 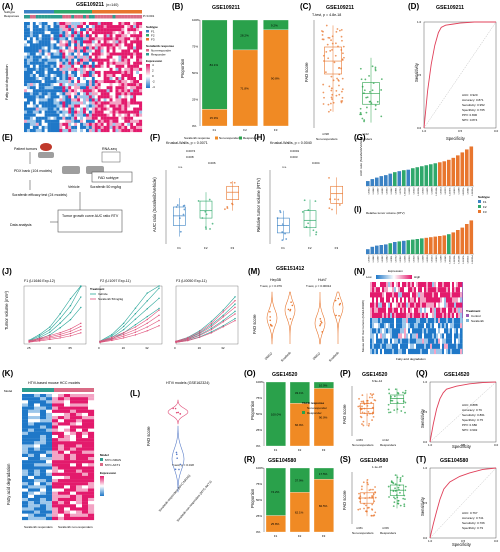 What do you see at coordinates (392, 190) in the screenshot?
I see `x-tick-label: LI1042` at bounding box center [392, 190].